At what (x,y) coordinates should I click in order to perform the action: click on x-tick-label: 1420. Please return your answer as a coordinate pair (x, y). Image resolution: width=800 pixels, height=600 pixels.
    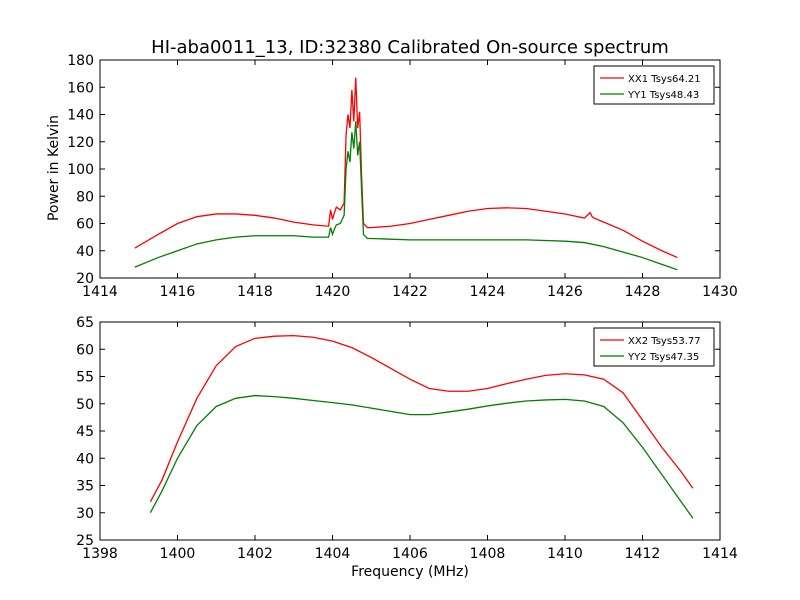
    Looking at the image, I should click on (333, 292).